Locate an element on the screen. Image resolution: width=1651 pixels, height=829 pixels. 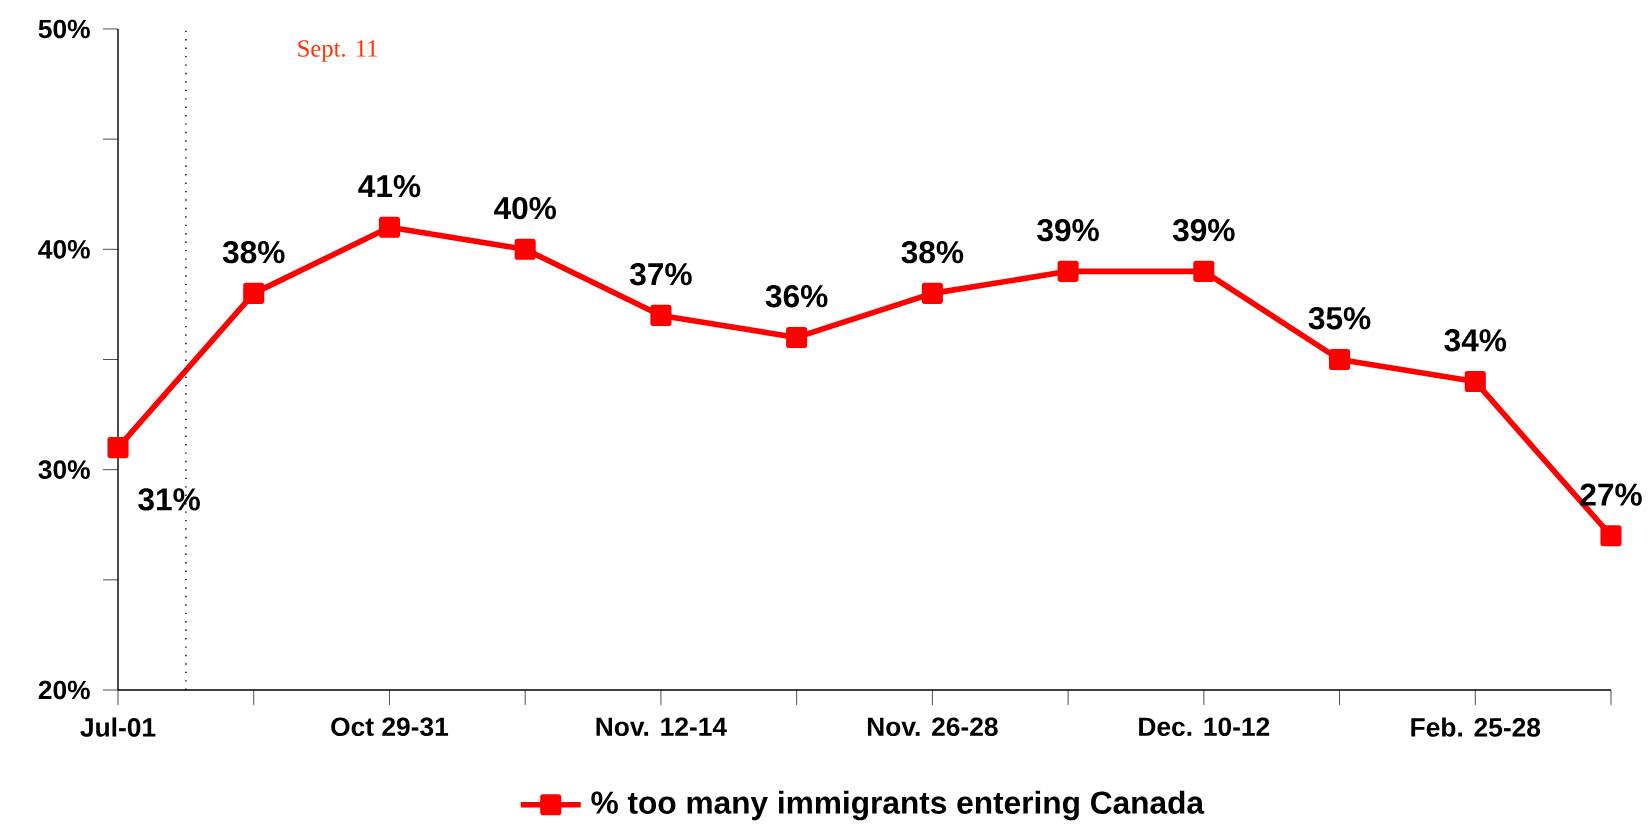
y-tick-label: 30% is located at coordinates (64, 469).